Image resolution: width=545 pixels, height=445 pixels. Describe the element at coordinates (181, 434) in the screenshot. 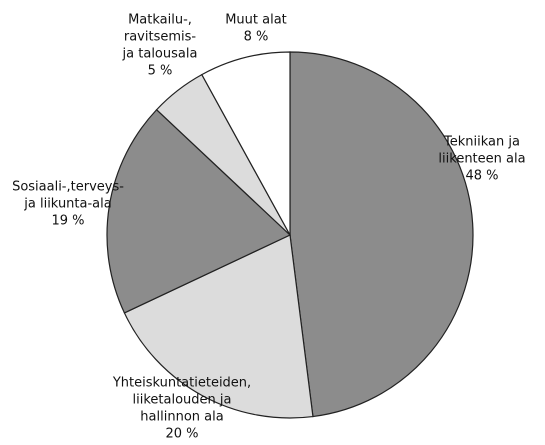

I see `value-label: 20 %` at that location.